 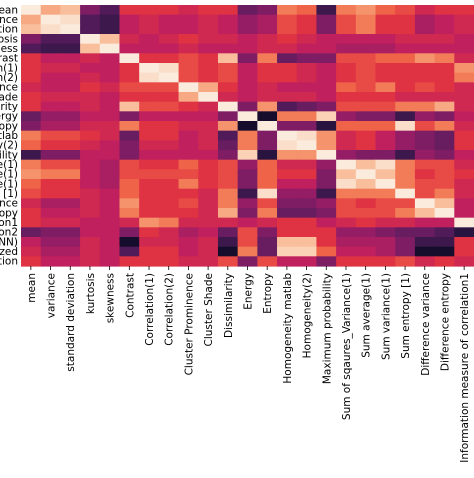 What do you see at coordinates (9, 155) in the screenshot?
I see `y-tick-label: bility` at bounding box center [9, 155].